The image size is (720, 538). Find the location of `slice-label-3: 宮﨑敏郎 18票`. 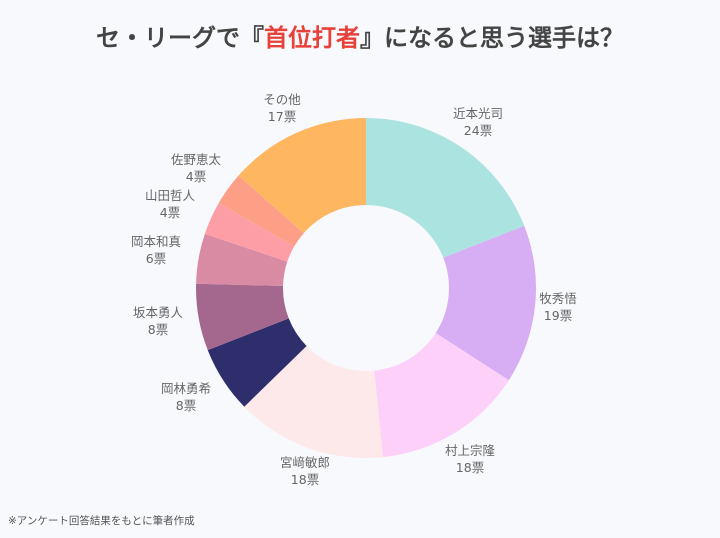

slice-label-3: 宮﨑敏郎 18票 is located at coordinates (305, 471).